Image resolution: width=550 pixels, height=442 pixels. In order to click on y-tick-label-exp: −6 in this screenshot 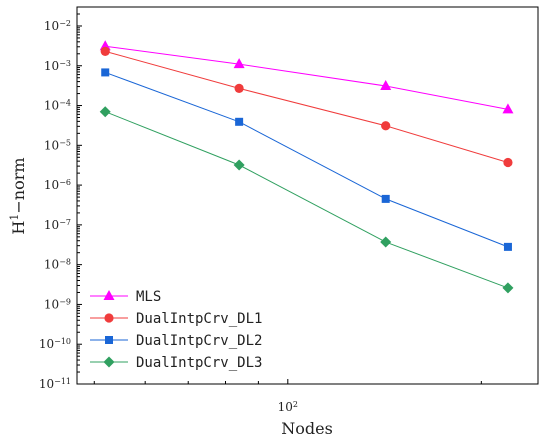, I will do `click(65, 182)`.